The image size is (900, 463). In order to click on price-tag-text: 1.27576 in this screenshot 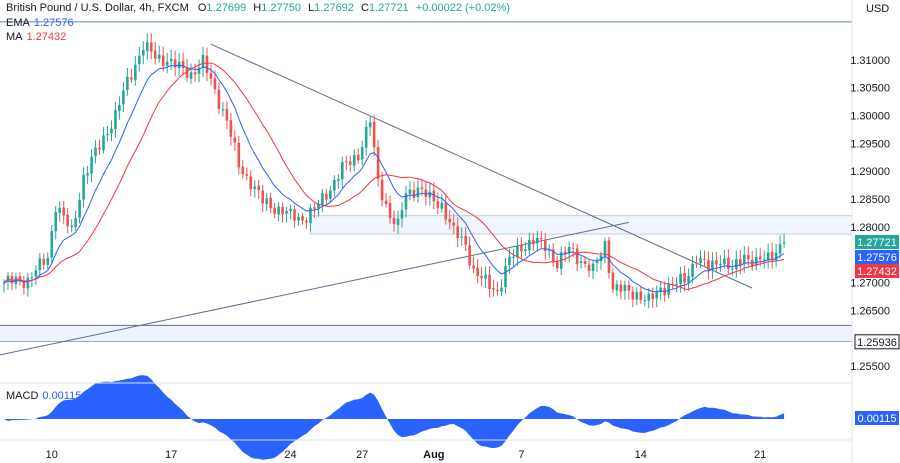, I will do `click(877, 258)`.